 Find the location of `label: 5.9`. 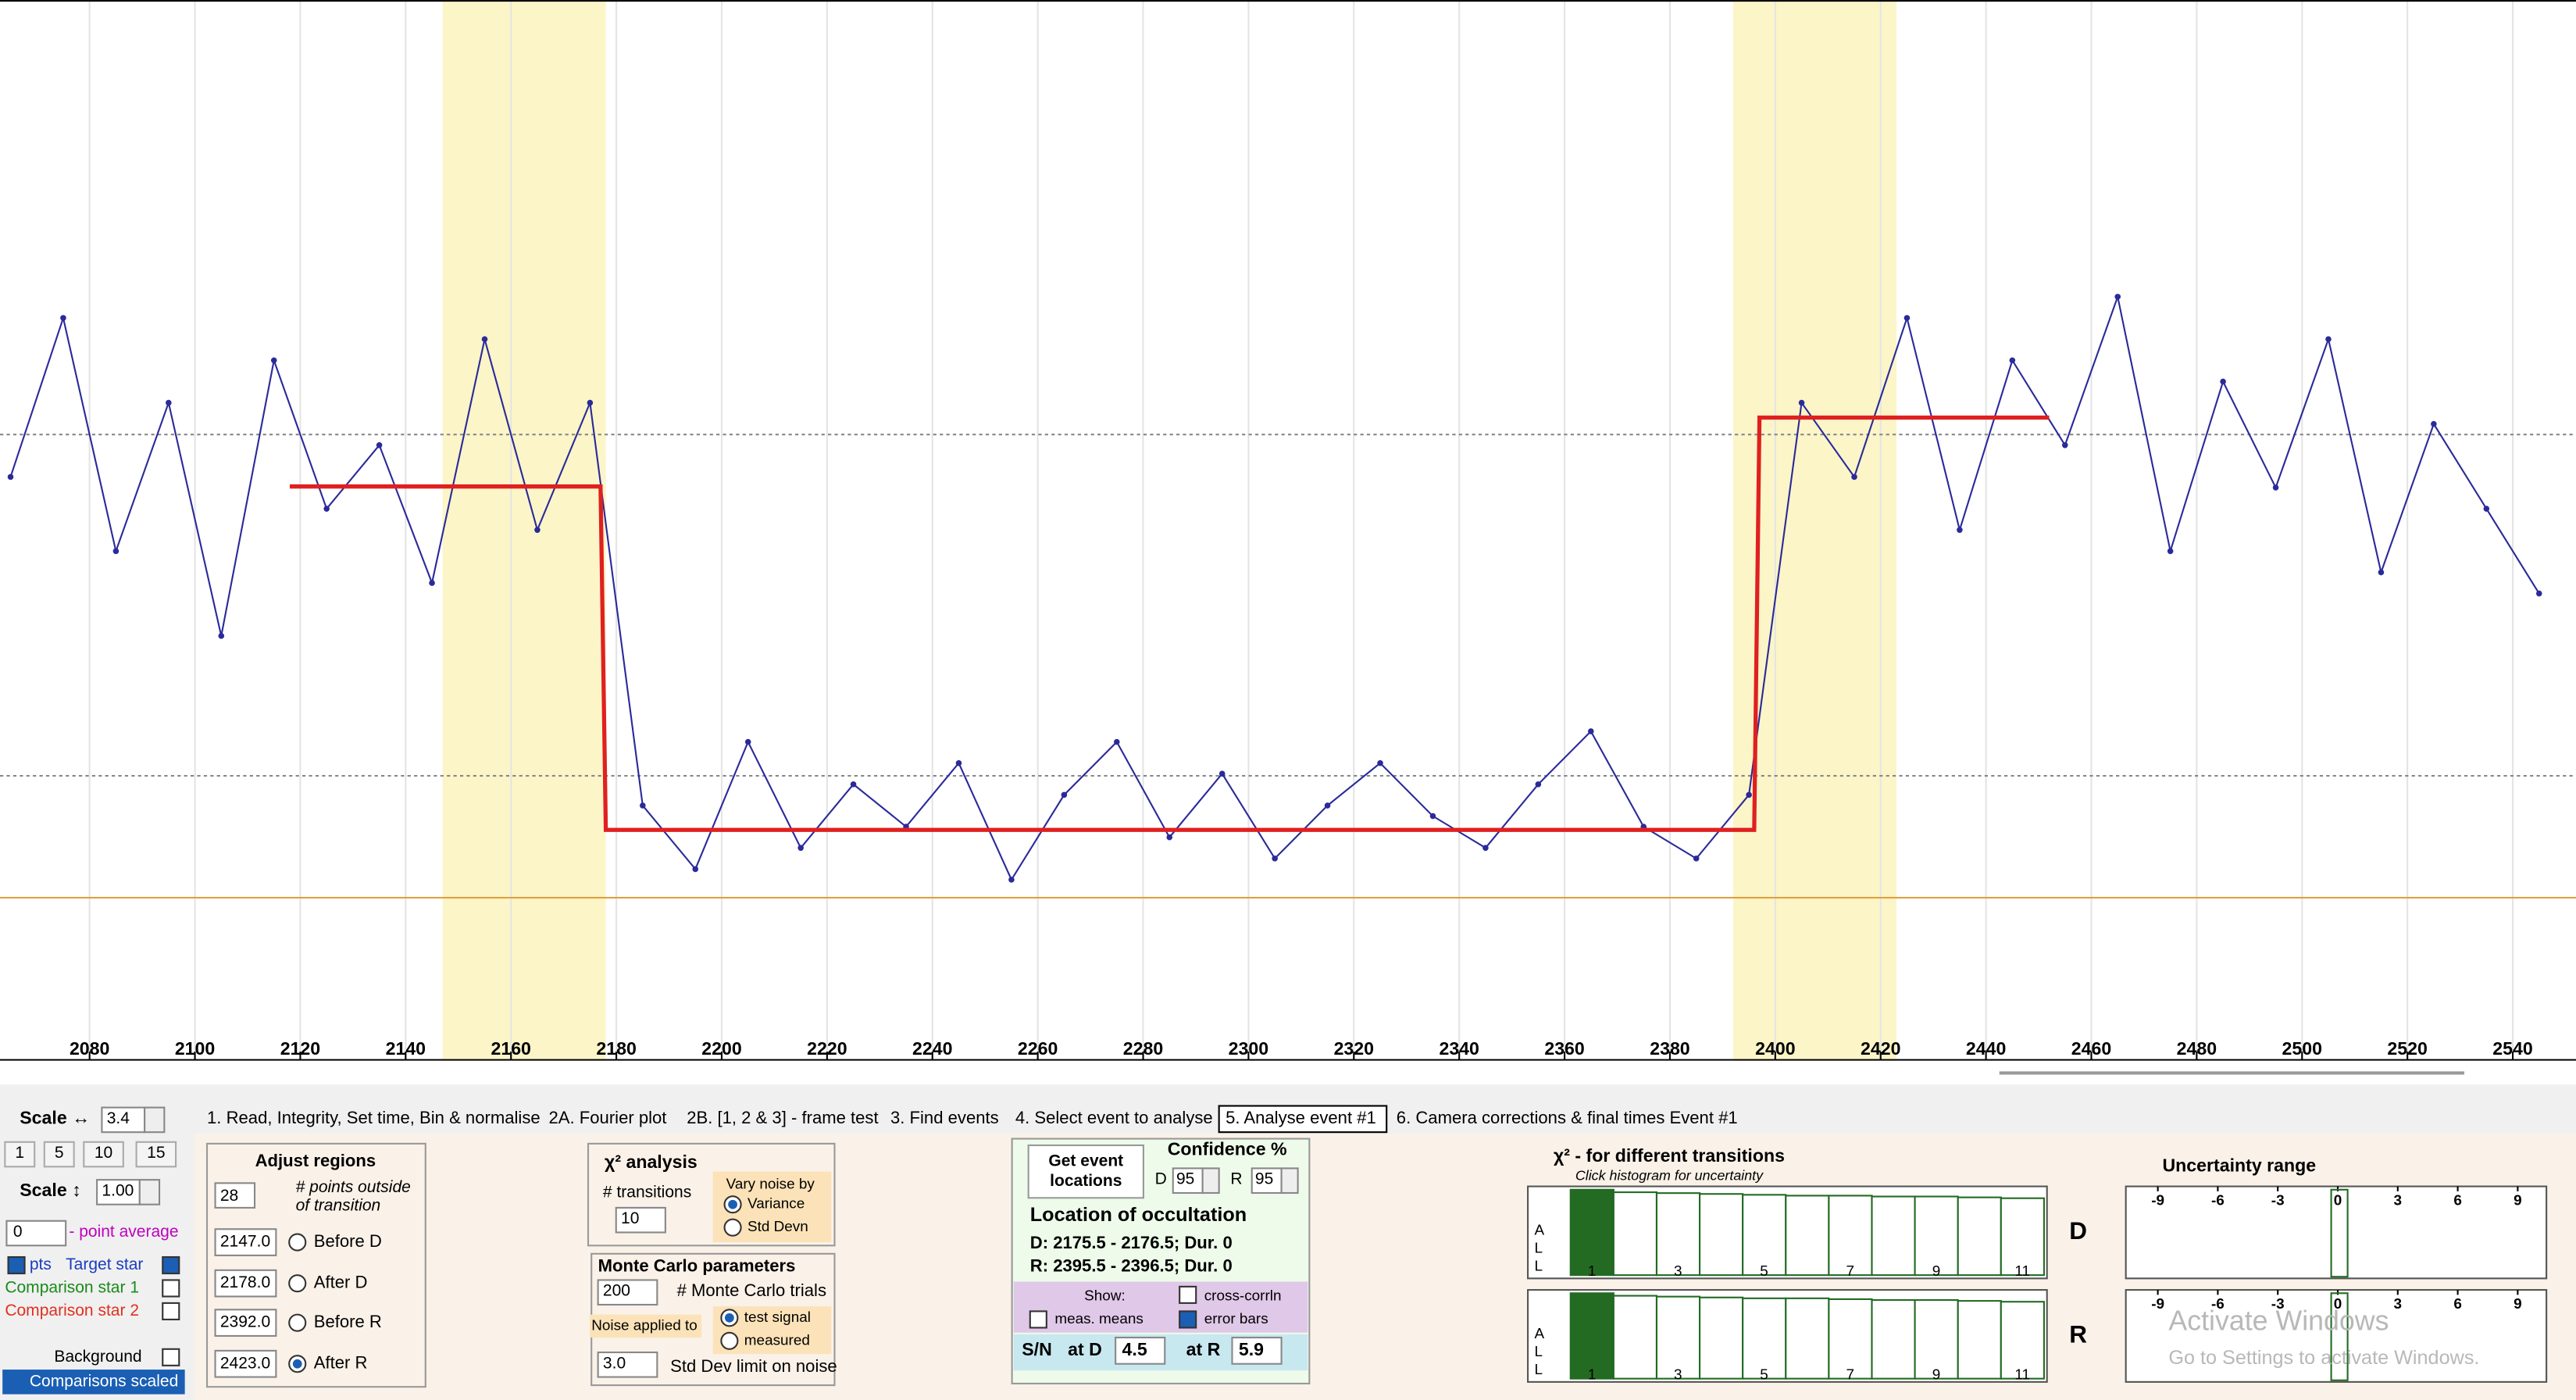

label: 5.9 is located at coordinates (1251, 1349).